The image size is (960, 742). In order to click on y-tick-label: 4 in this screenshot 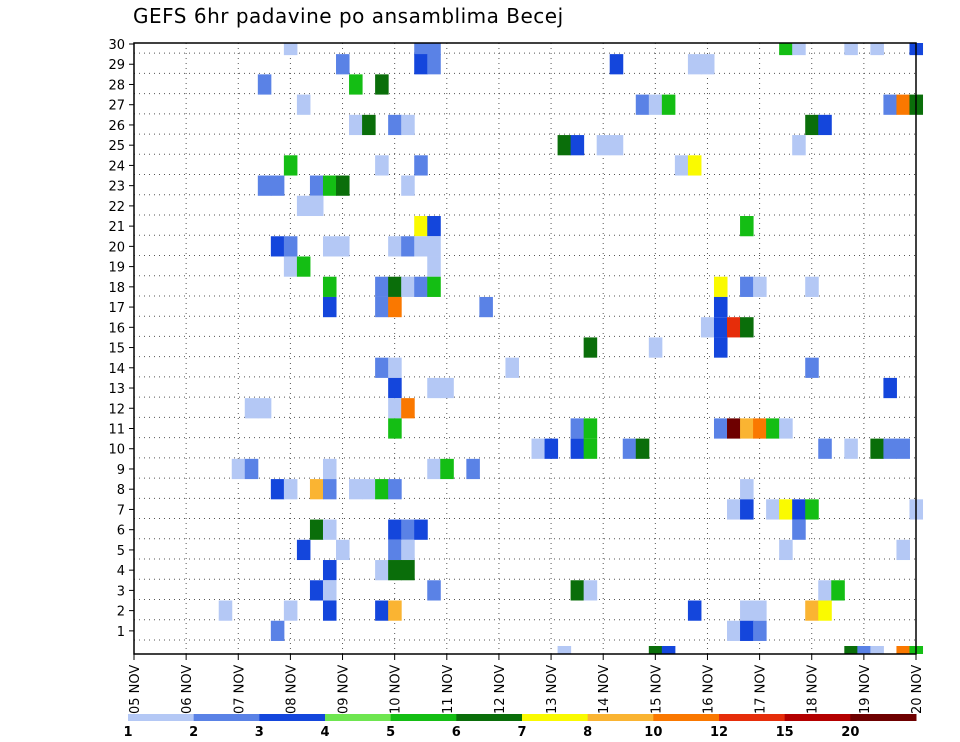, I will do `click(121, 571)`.